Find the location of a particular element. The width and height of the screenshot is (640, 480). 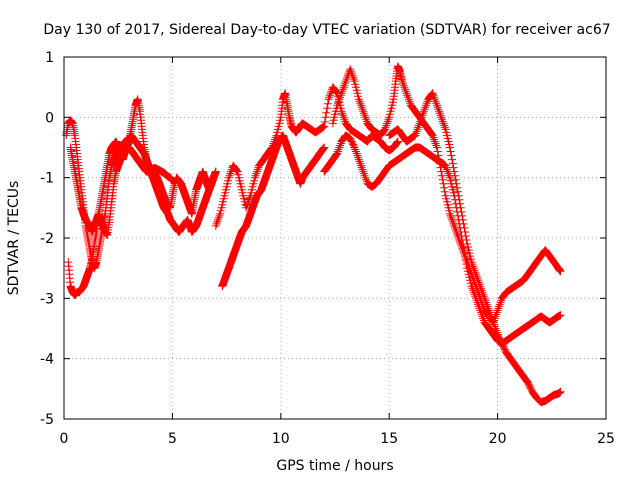

y-tick-label: -4 is located at coordinates (47, 360).